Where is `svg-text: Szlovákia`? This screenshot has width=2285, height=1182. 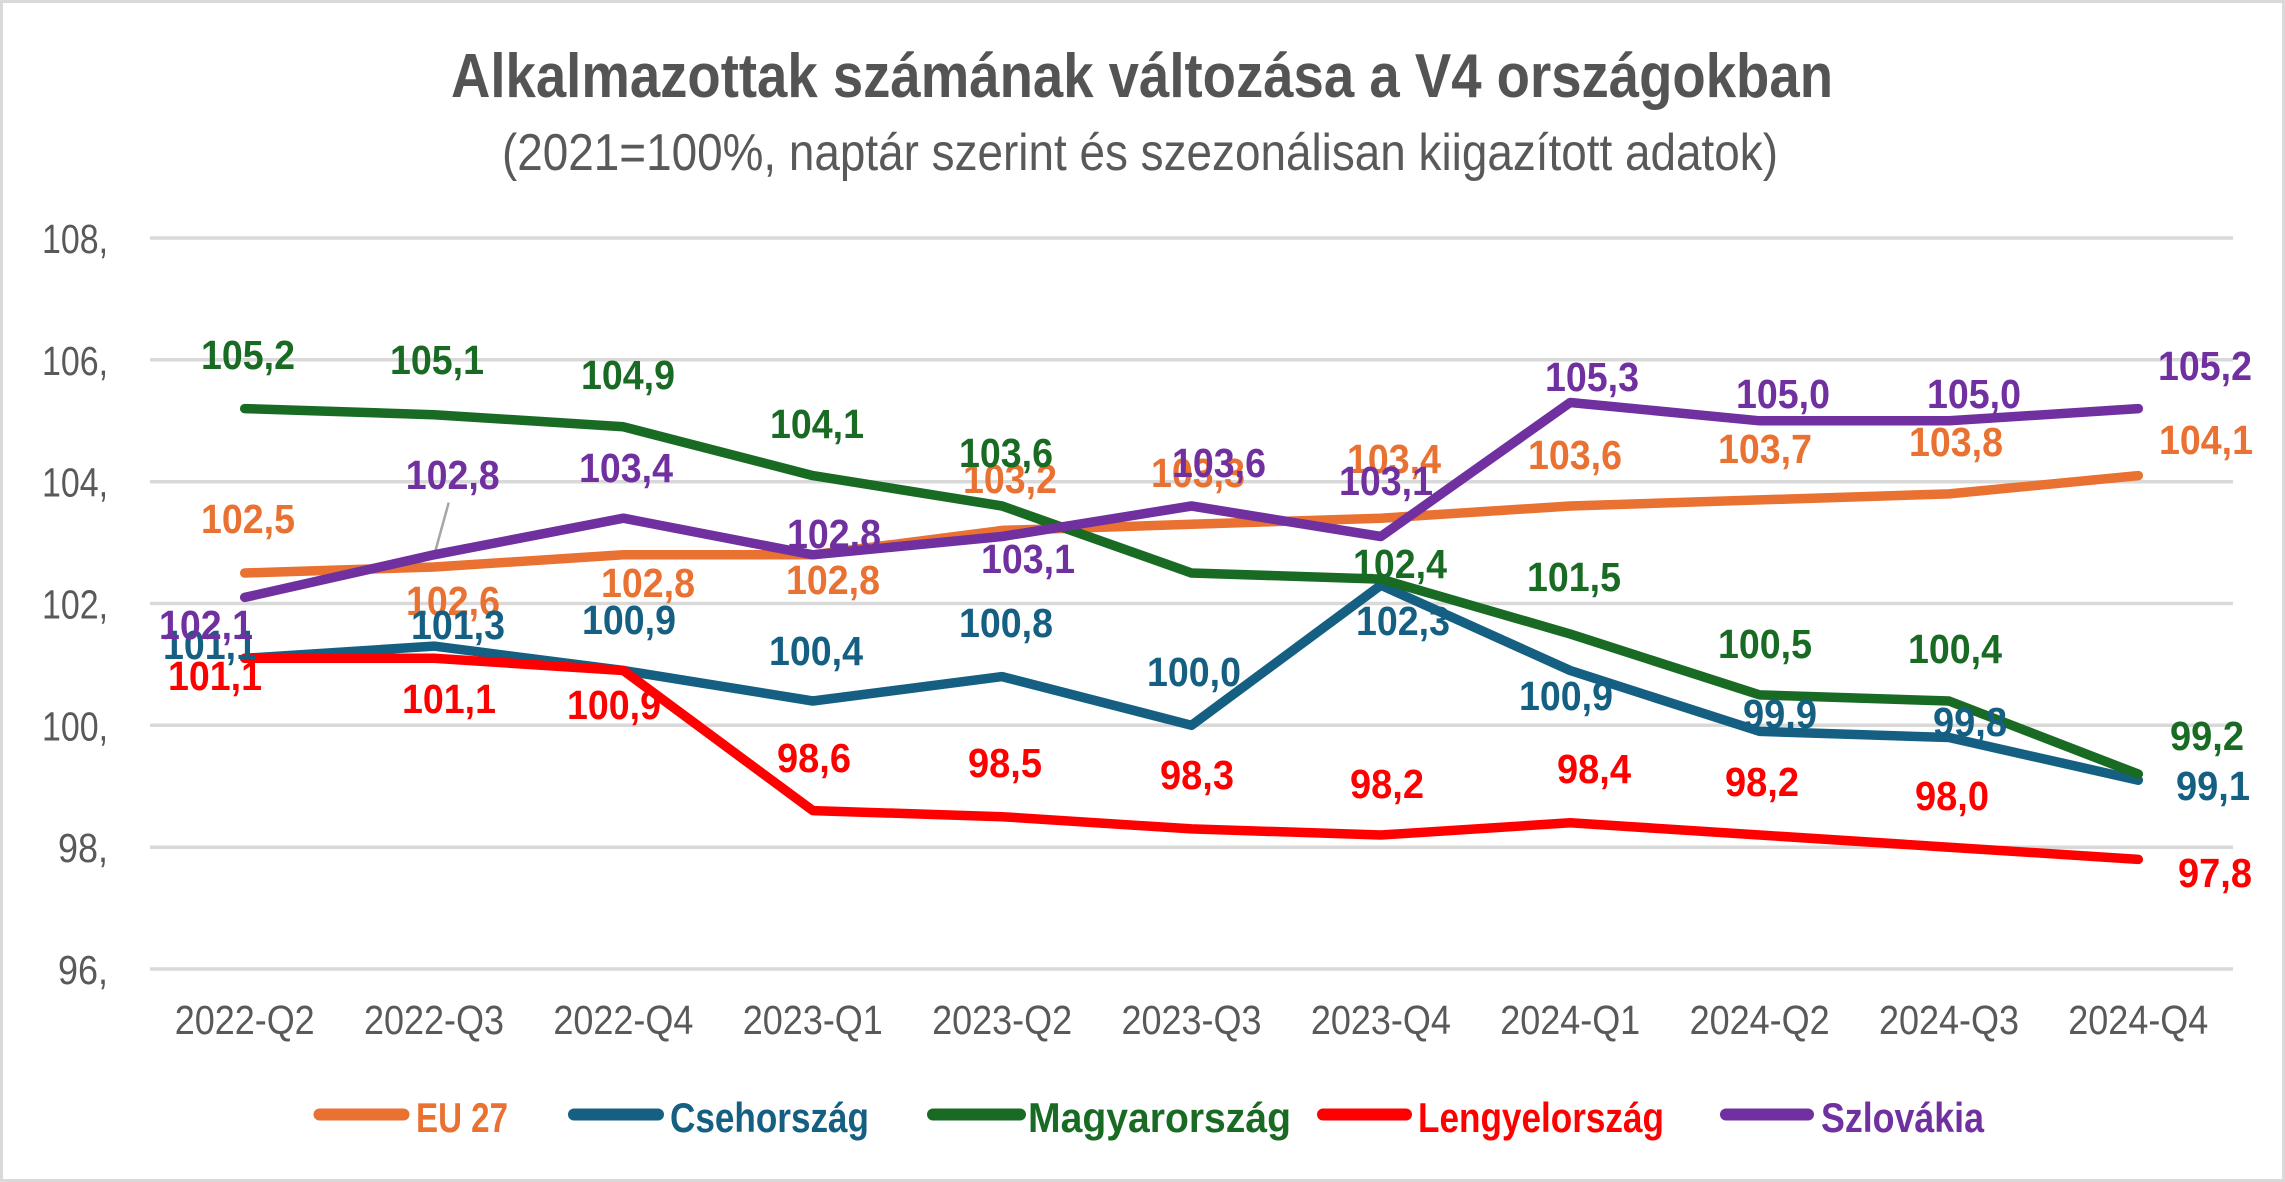
svg-text: Szlovákia is located at coordinates (1903, 1117).